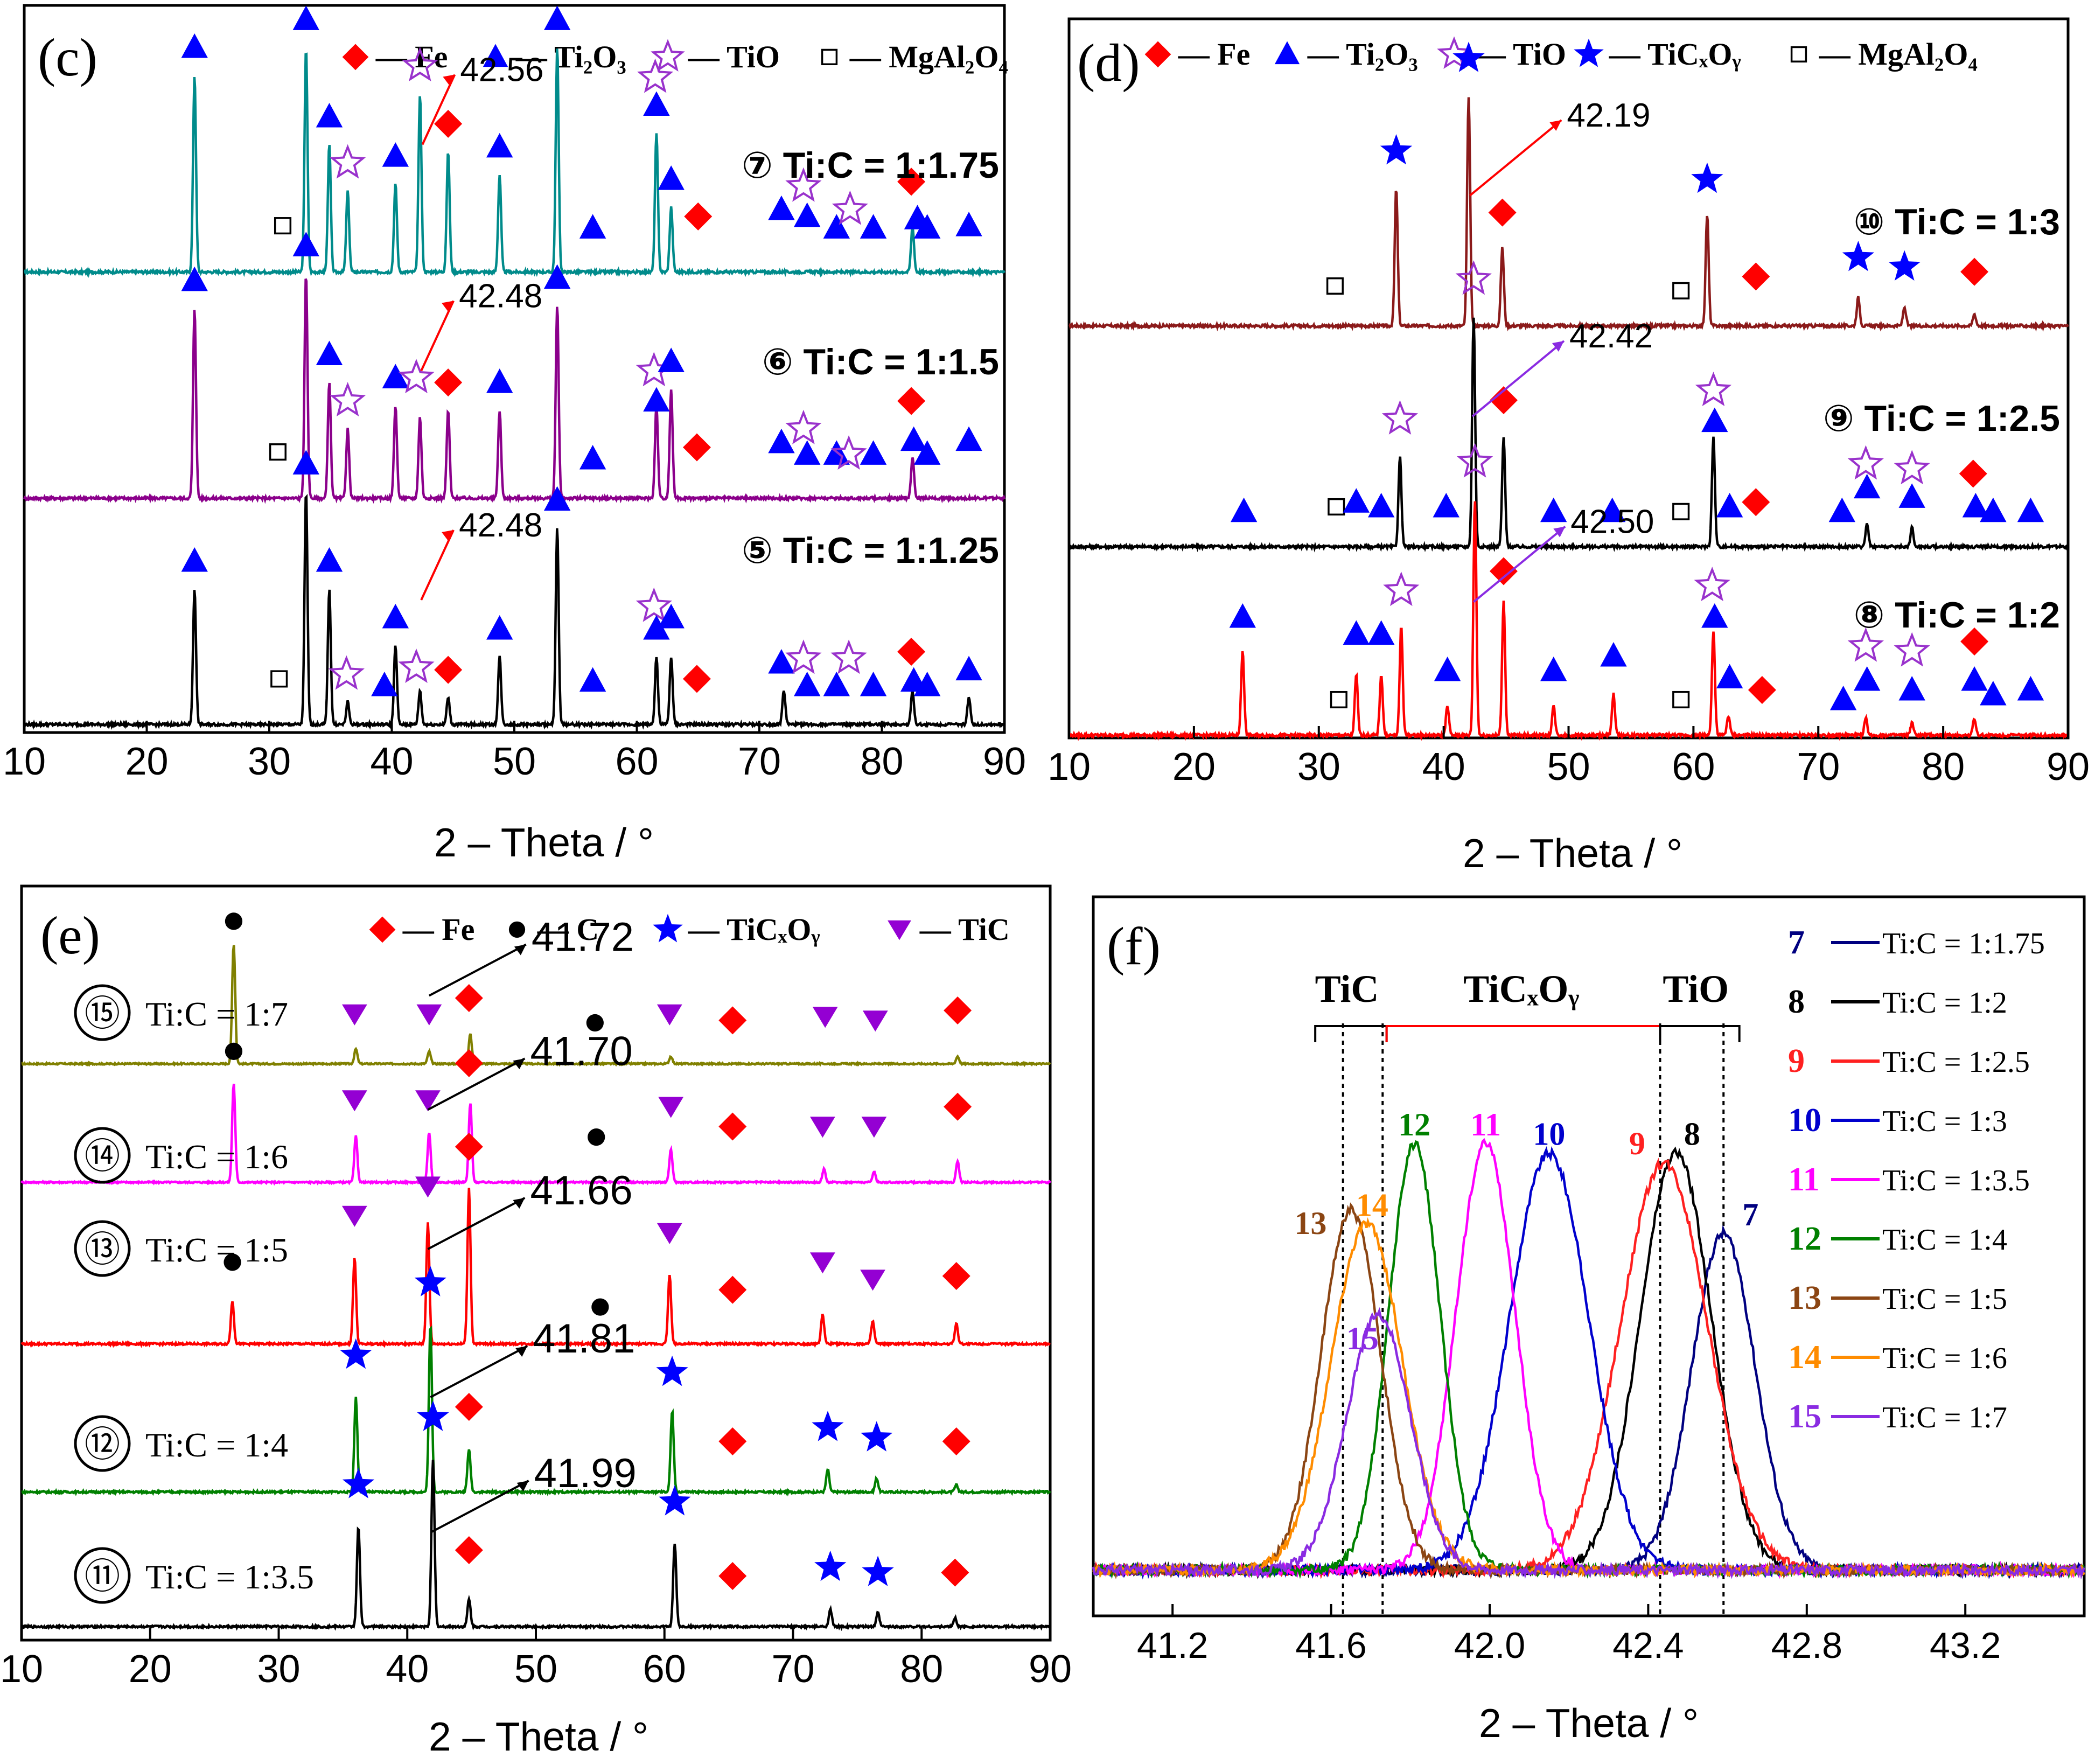 The width and height of the screenshot is (2095, 1764). What do you see at coordinates (1608, 115) in the screenshot?
I see `d-series-0-annotation-text: 42.19` at bounding box center [1608, 115].